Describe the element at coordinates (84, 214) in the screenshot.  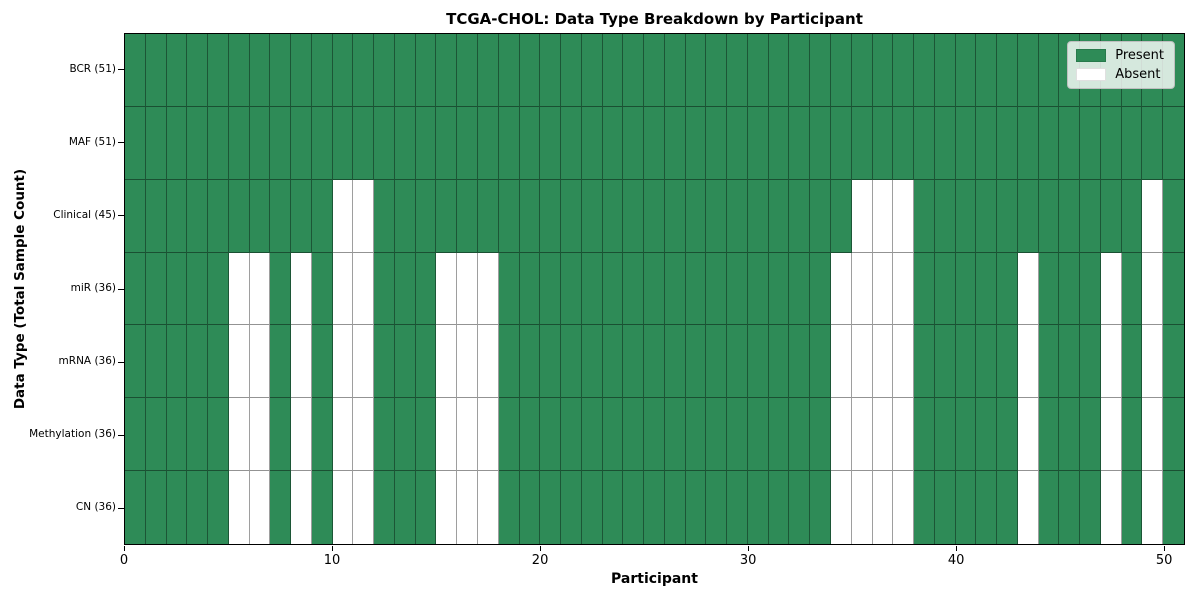
I see `y-tick-label: Clinical (45)` at that location.